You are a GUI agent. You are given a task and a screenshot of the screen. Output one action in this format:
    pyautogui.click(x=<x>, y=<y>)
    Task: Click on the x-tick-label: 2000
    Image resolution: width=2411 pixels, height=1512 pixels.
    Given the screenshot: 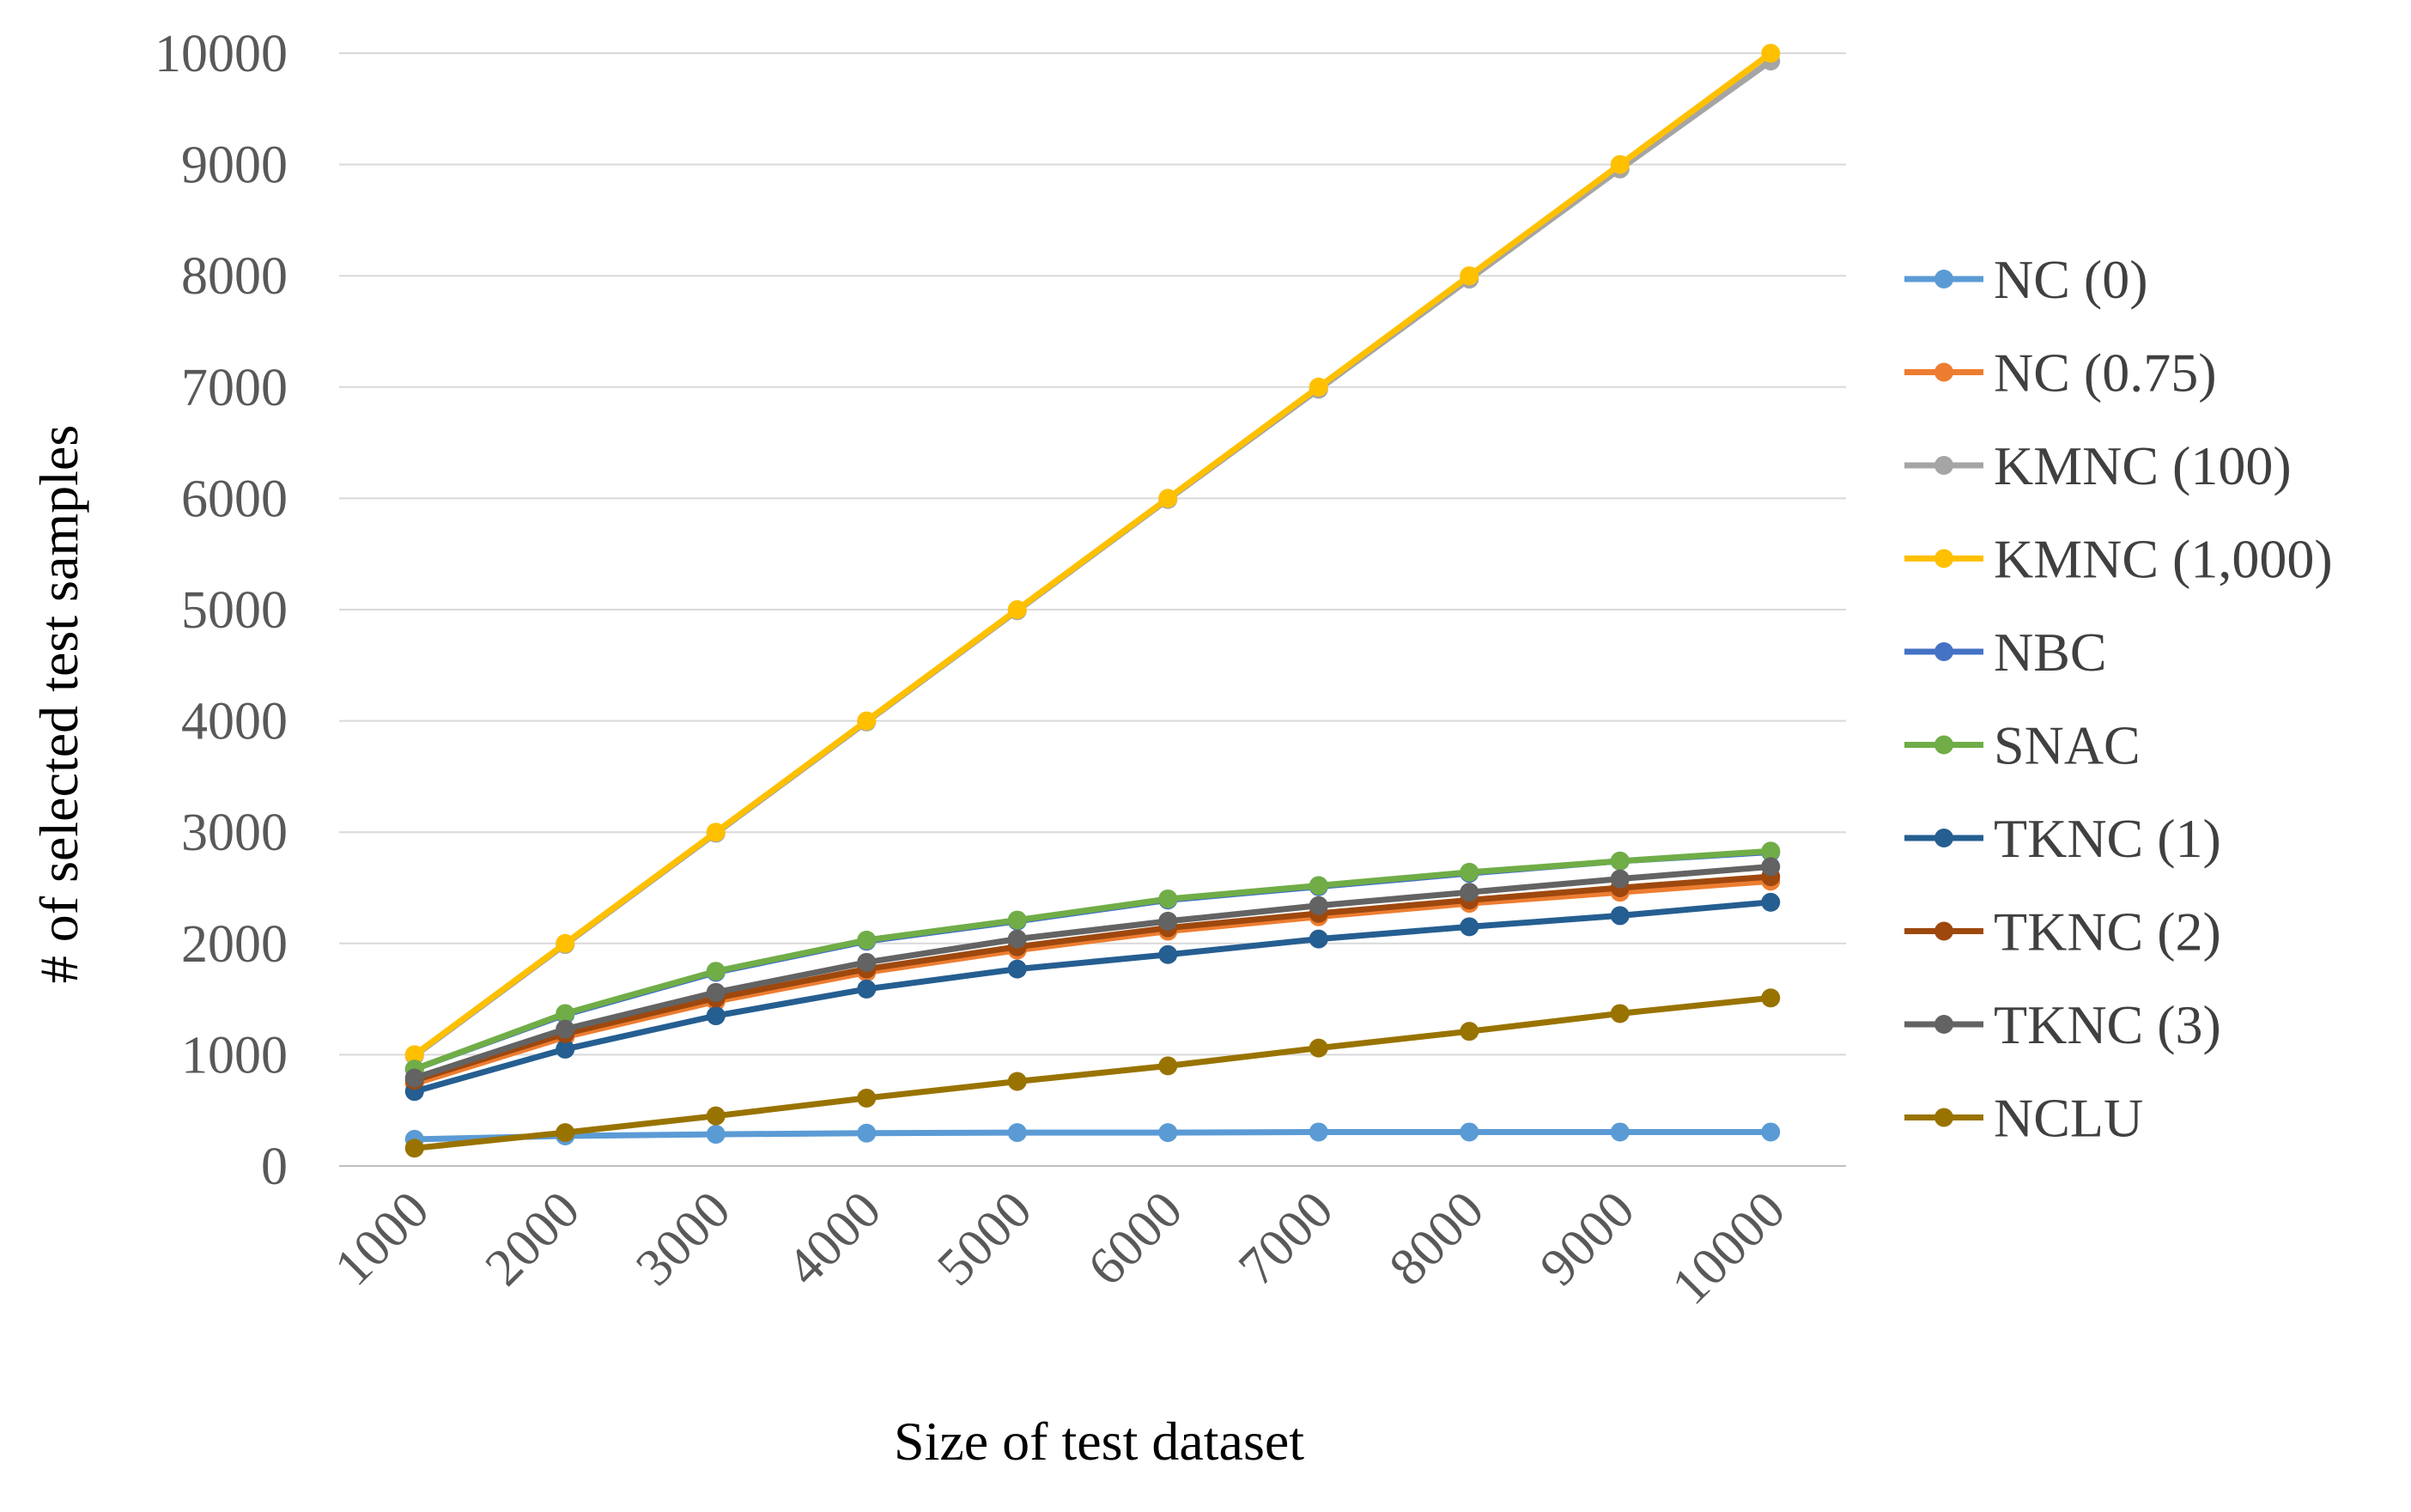 What is the action you would take?
    pyautogui.click(x=532, y=1239)
    